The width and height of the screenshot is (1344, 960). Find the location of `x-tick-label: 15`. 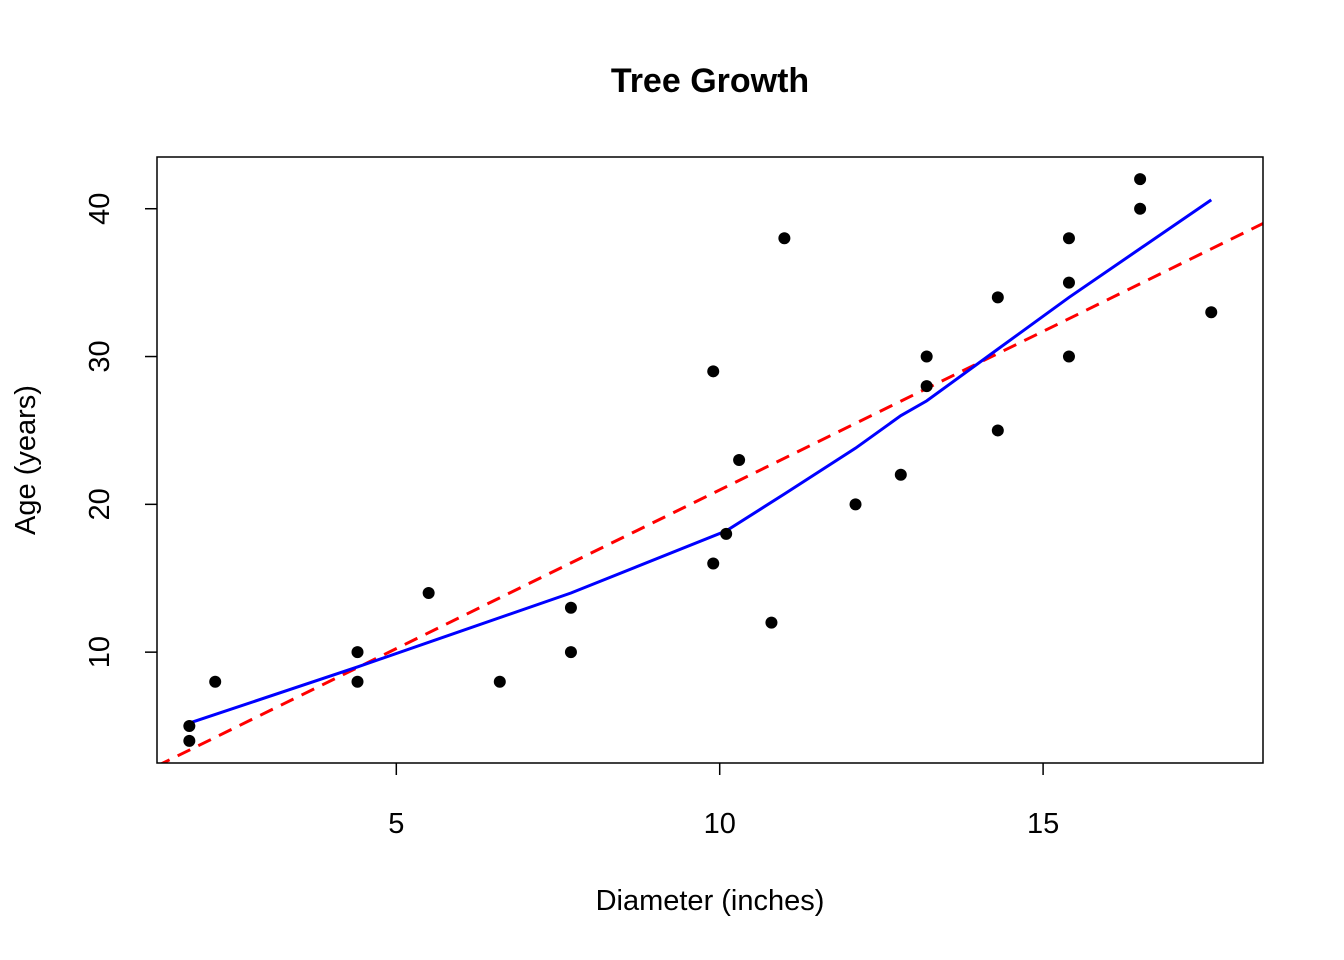

x-tick-label: 15 is located at coordinates (1043, 824).